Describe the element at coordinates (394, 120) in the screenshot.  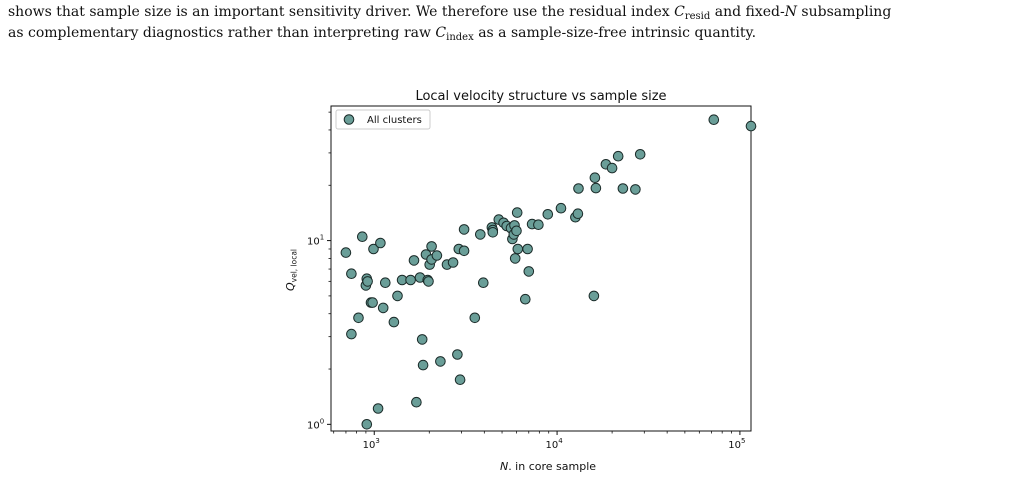
I see `legend-label: All clusters` at that location.